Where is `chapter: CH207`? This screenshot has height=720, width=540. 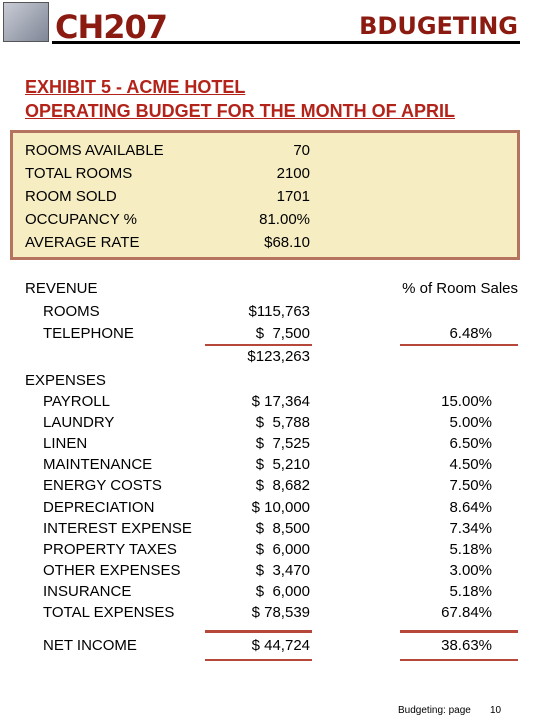 chapter: CH207 is located at coordinates (111, 27).